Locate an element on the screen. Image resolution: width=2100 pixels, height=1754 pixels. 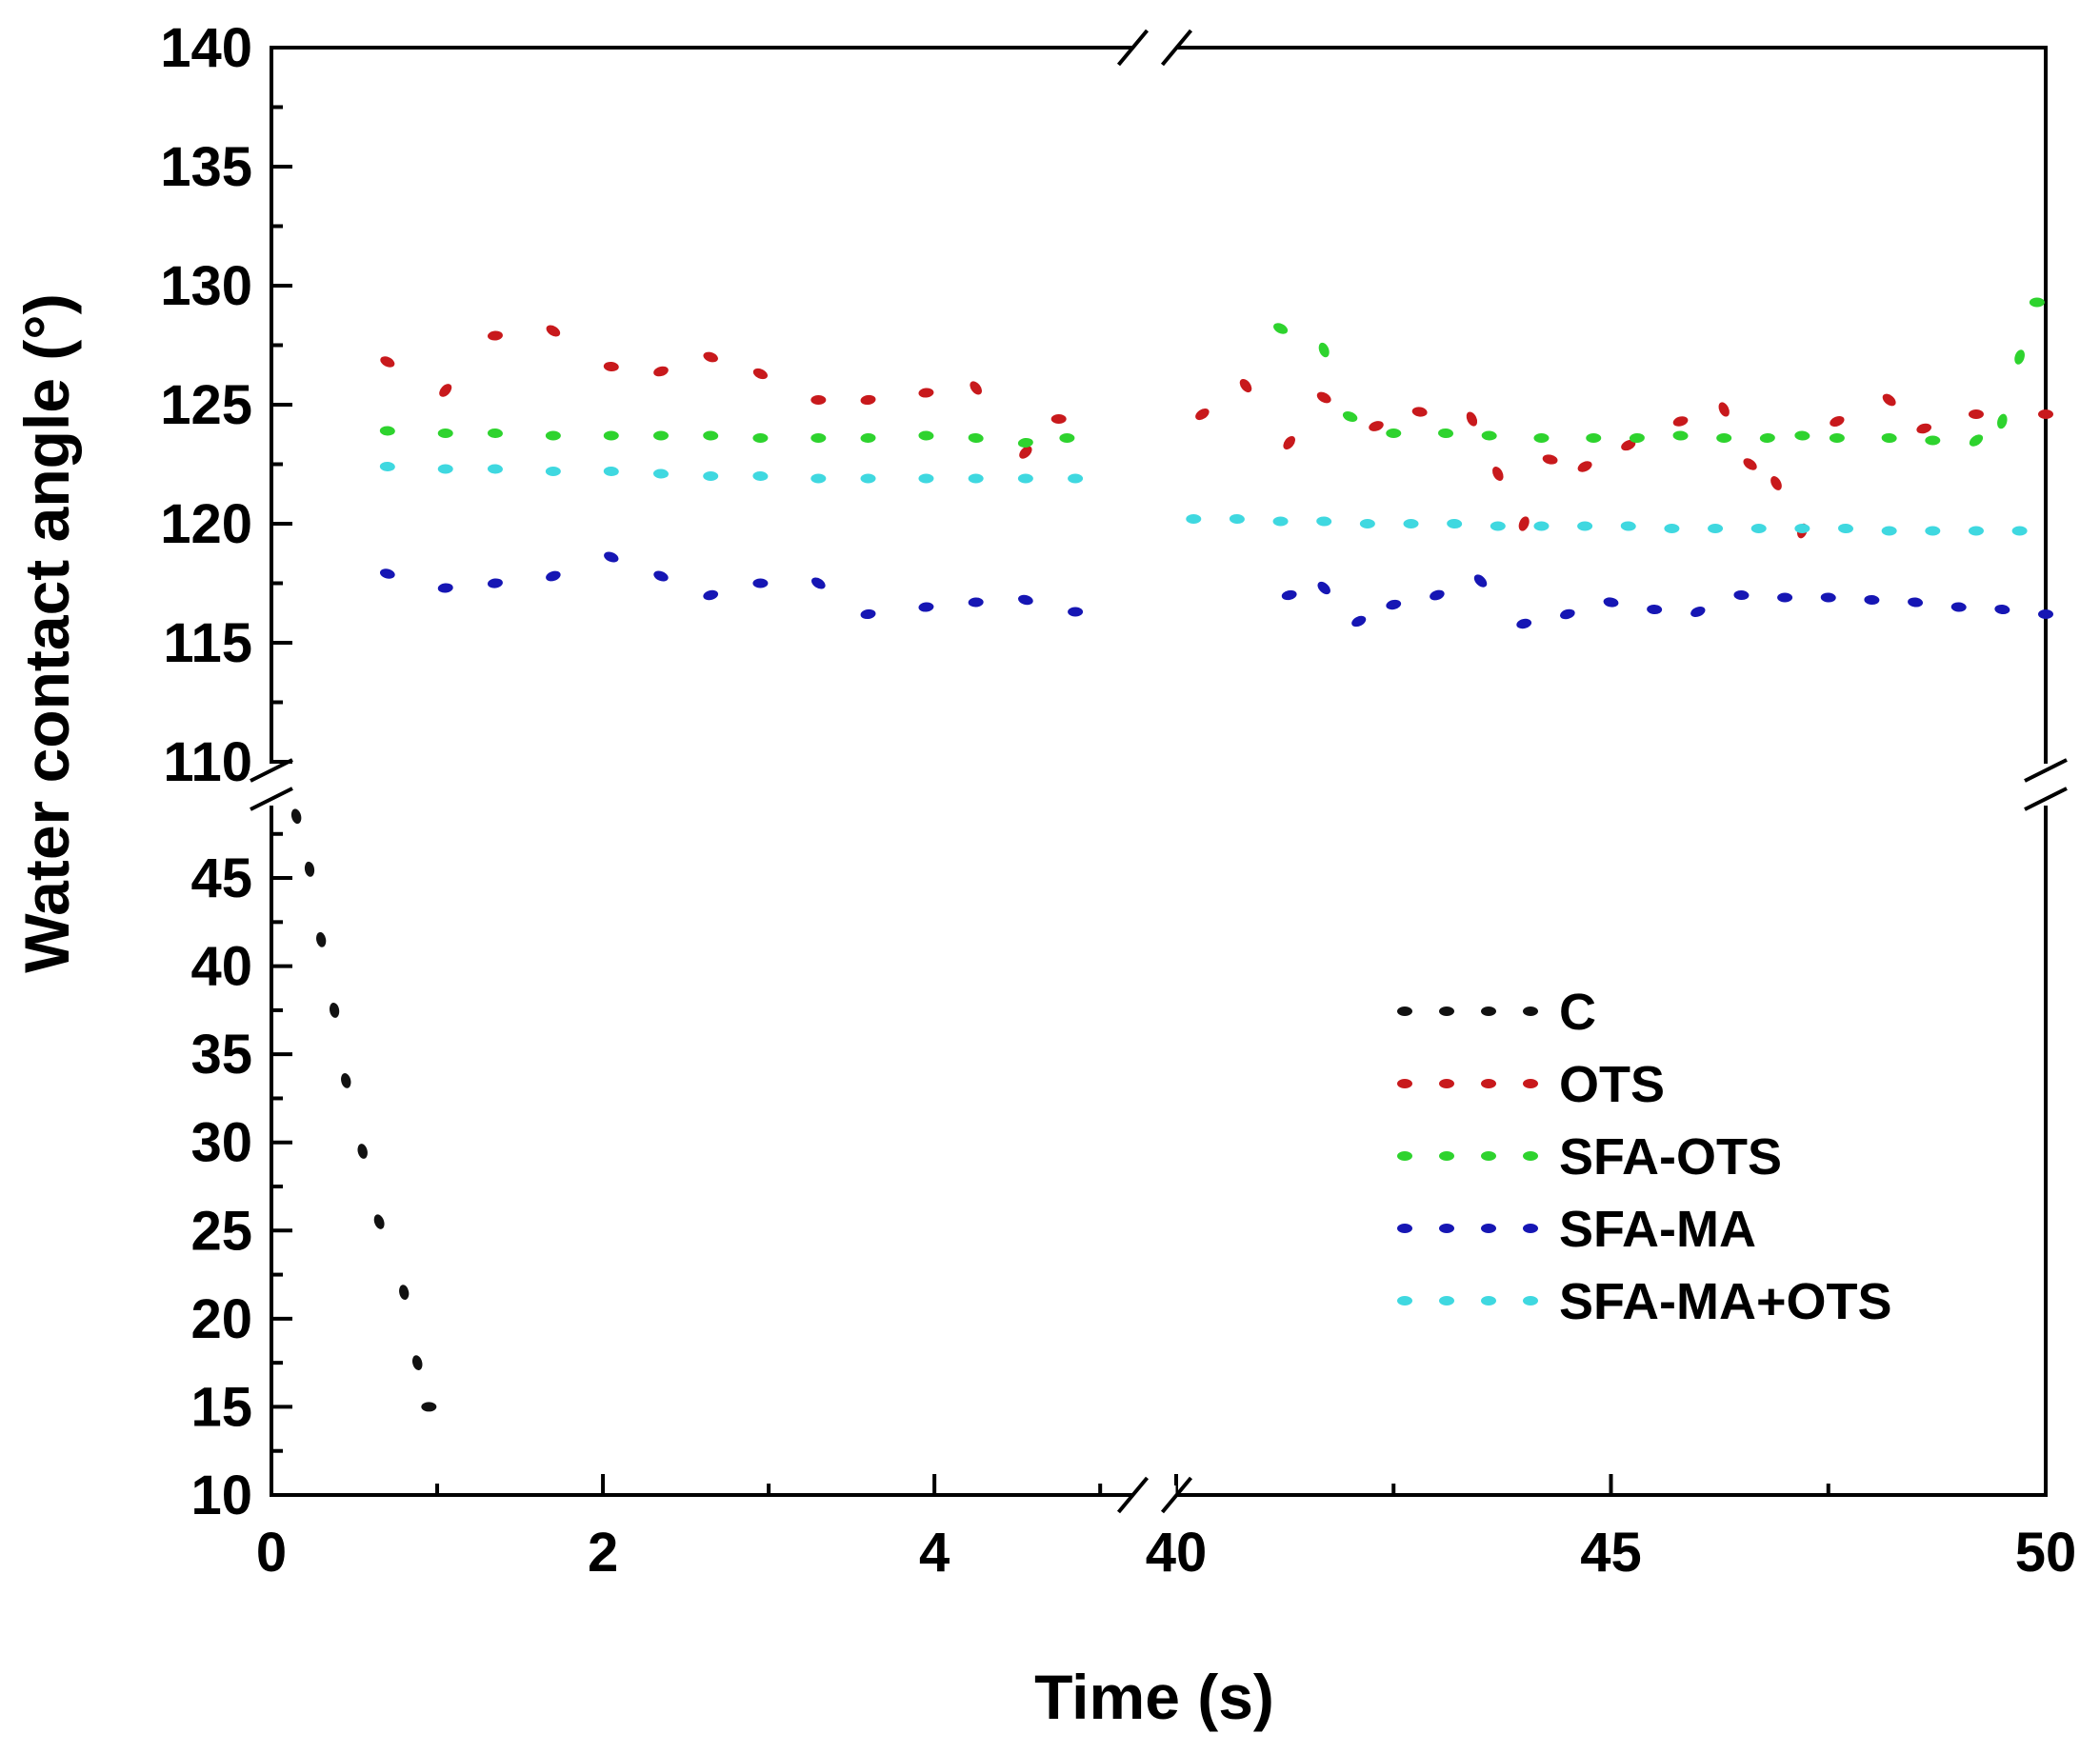
x-break-gap is located at coordinates (1154, 1495).